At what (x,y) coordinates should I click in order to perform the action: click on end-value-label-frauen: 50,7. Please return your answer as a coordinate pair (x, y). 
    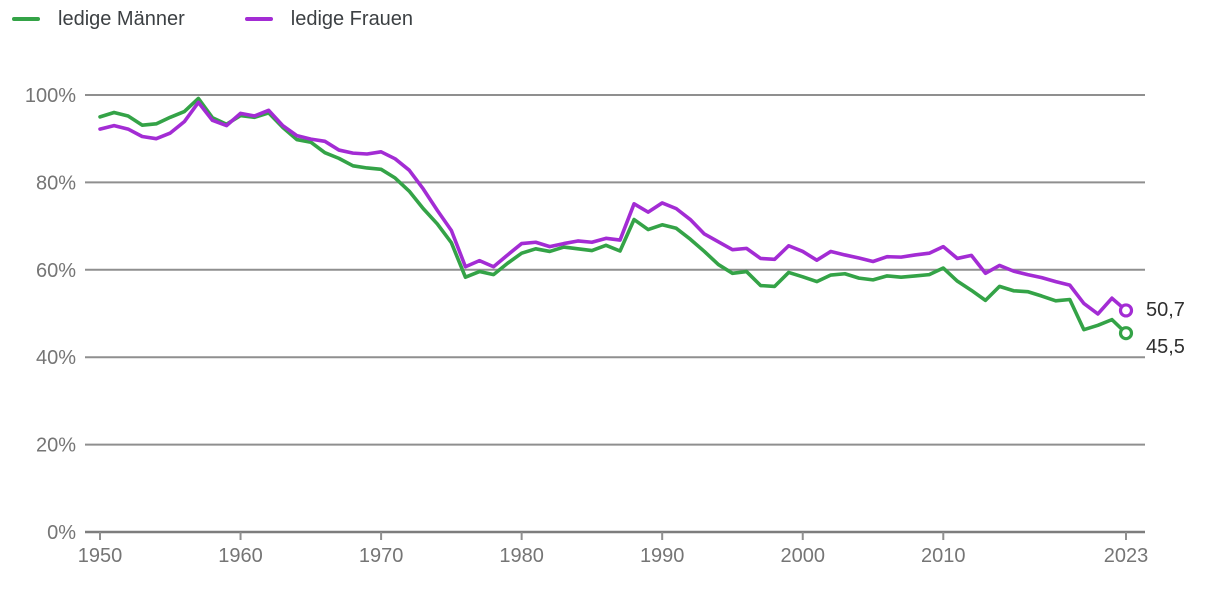
    Looking at the image, I should click on (1165, 310).